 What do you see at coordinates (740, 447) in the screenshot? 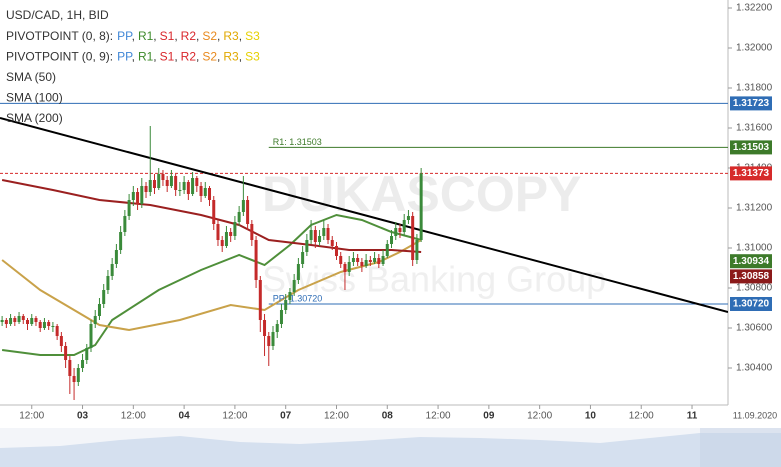
I see `navigator-window` at bounding box center [740, 447].